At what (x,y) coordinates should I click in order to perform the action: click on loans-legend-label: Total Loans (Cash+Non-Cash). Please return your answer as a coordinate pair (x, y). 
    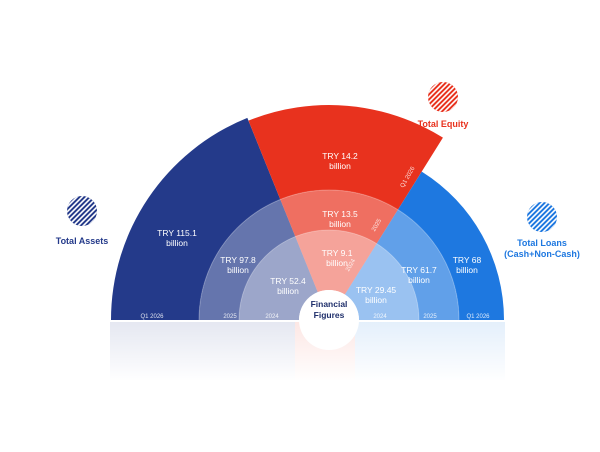
    Looking at the image, I should click on (542, 248).